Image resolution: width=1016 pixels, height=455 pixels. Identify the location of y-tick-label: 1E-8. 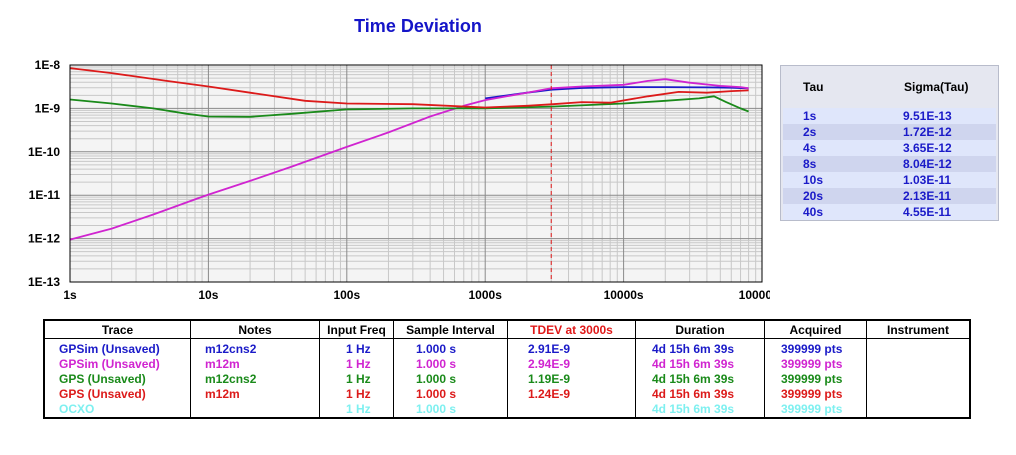
(48, 65).